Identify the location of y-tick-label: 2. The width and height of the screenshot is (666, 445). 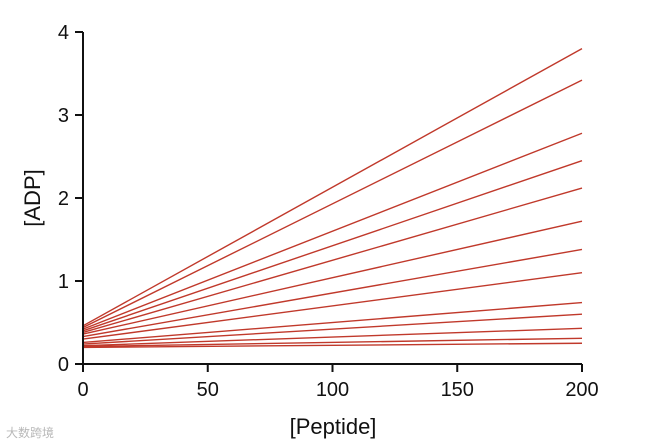
(63, 199).